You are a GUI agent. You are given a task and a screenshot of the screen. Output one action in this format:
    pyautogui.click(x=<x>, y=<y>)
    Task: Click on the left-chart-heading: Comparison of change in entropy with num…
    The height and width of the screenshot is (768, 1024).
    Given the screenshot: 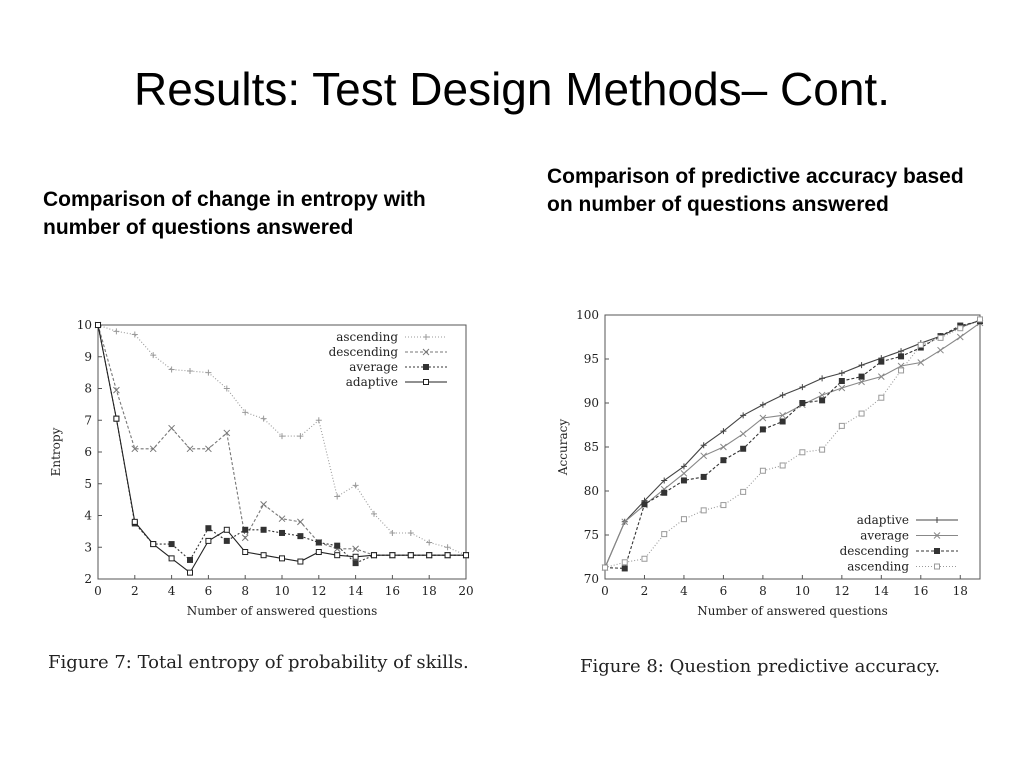 What is the action you would take?
    pyautogui.click(x=234, y=213)
    